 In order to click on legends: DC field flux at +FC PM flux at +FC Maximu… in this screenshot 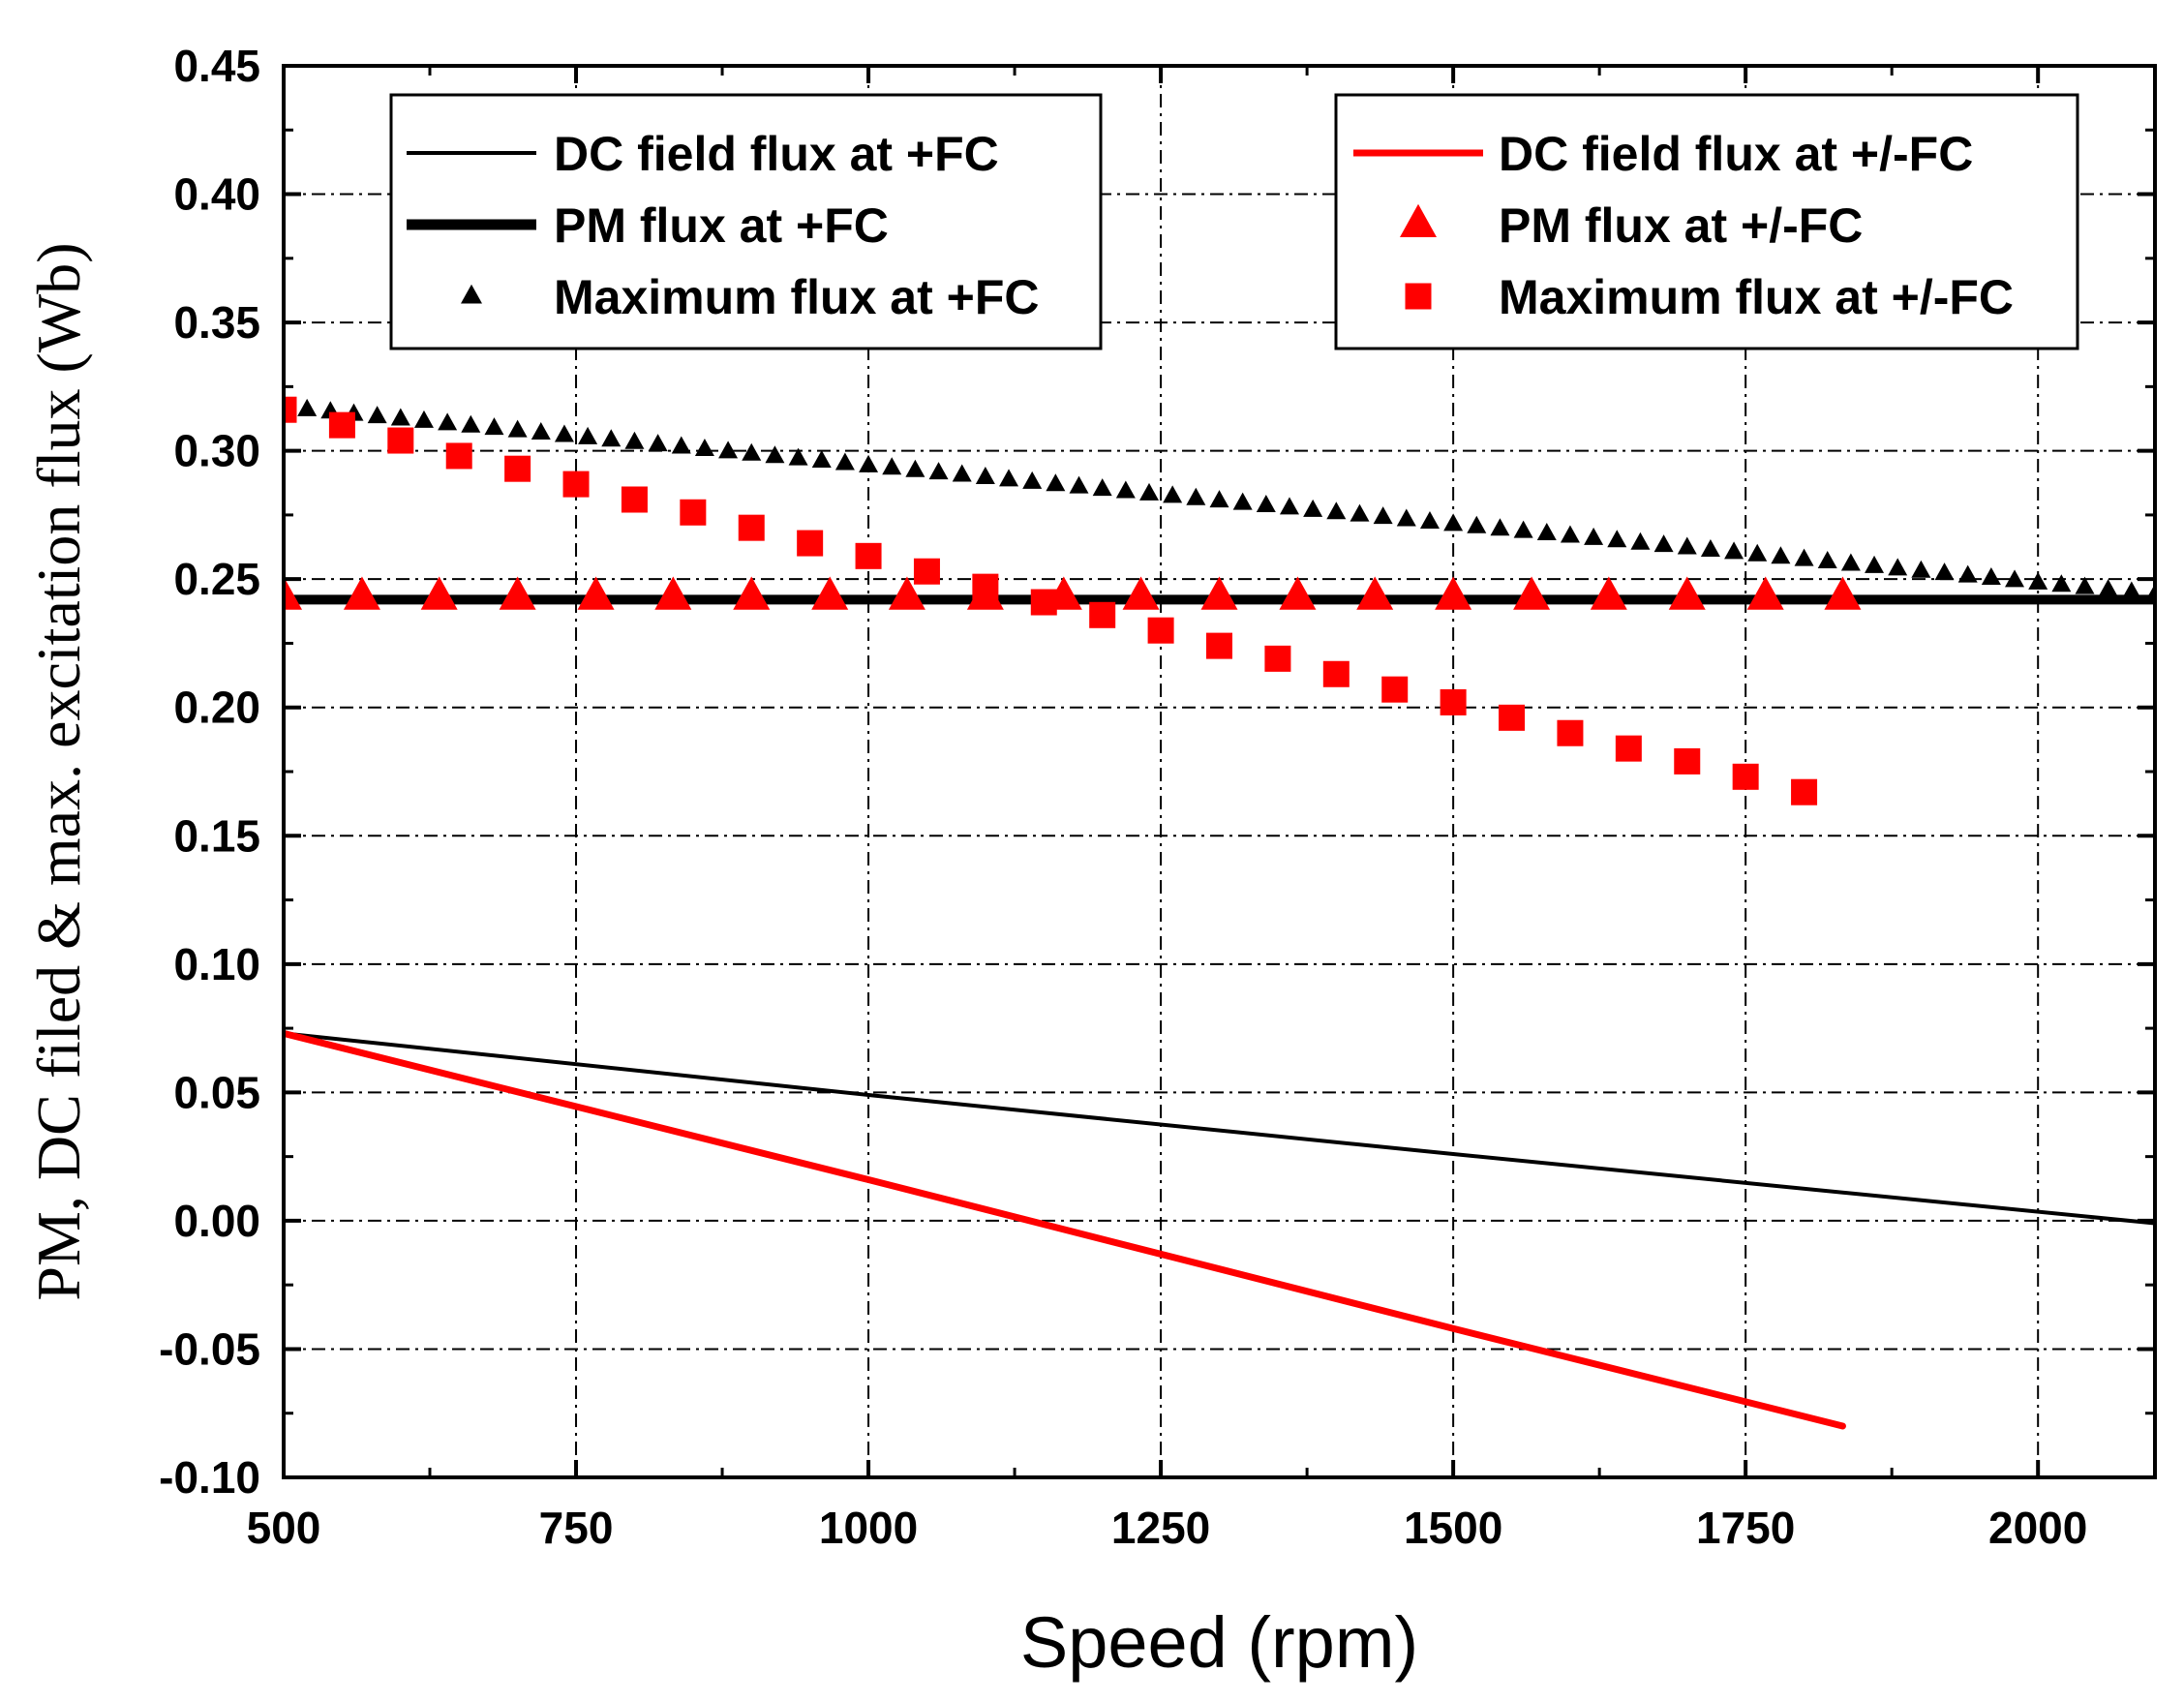, I will do `click(1234, 222)`.